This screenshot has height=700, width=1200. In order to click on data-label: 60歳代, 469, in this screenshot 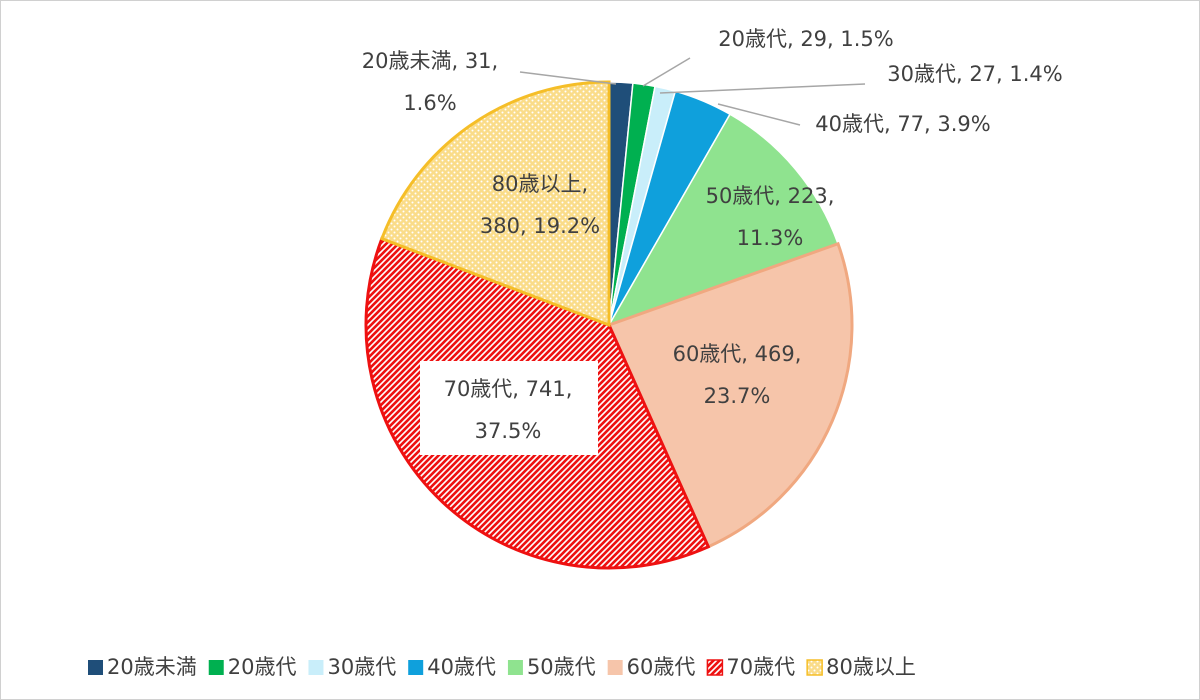, I will do `click(737, 354)`.